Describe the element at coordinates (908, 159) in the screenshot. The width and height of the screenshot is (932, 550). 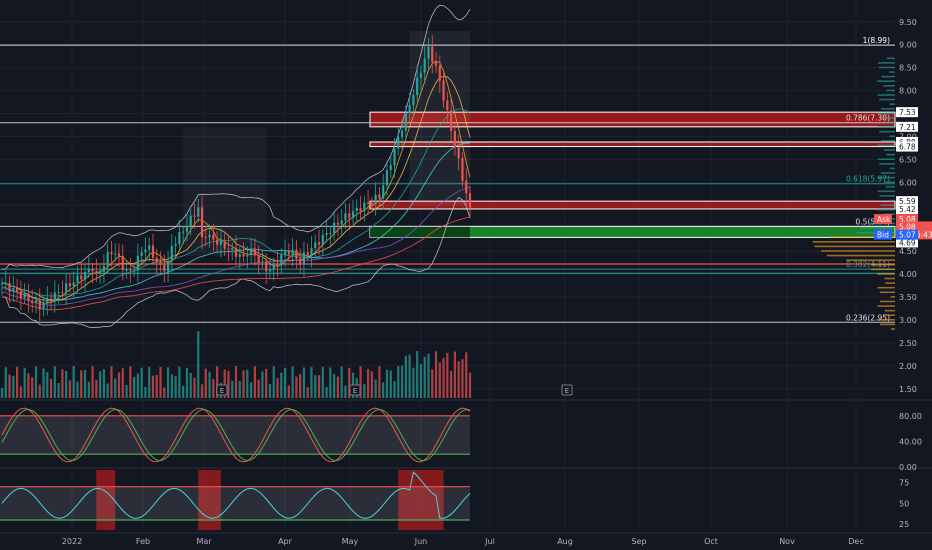
I see `price-tick-label: 6.50` at that location.